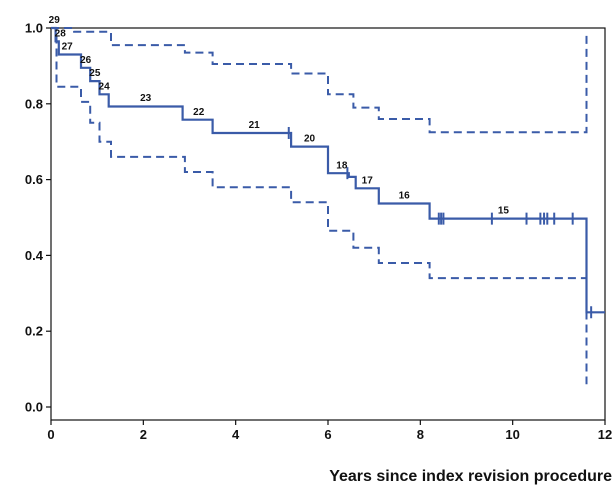  Describe the element at coordinates (34, 103) in the screenshot. I see `y-tick-label: 0.8` at that location.